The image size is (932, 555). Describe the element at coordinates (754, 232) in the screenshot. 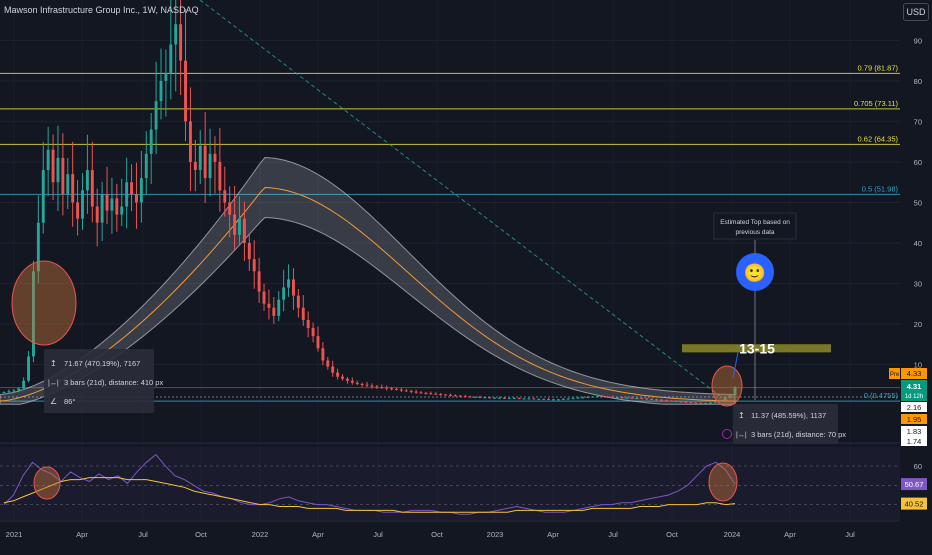

I see `estimate-text-line: previous data` at that location.